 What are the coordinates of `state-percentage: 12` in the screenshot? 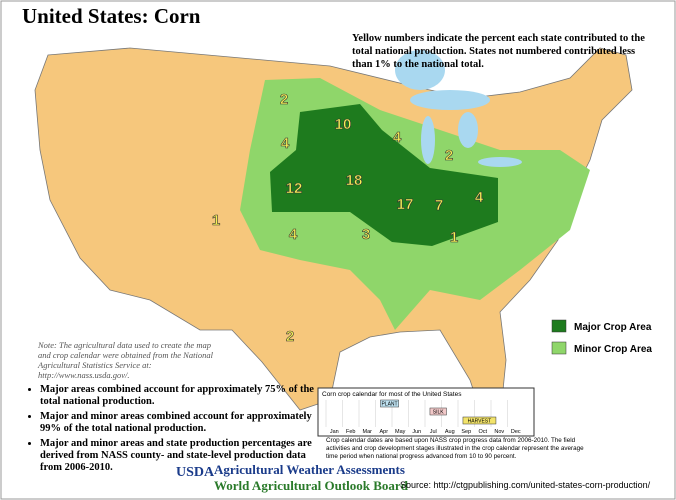 It's located at (294, 188).